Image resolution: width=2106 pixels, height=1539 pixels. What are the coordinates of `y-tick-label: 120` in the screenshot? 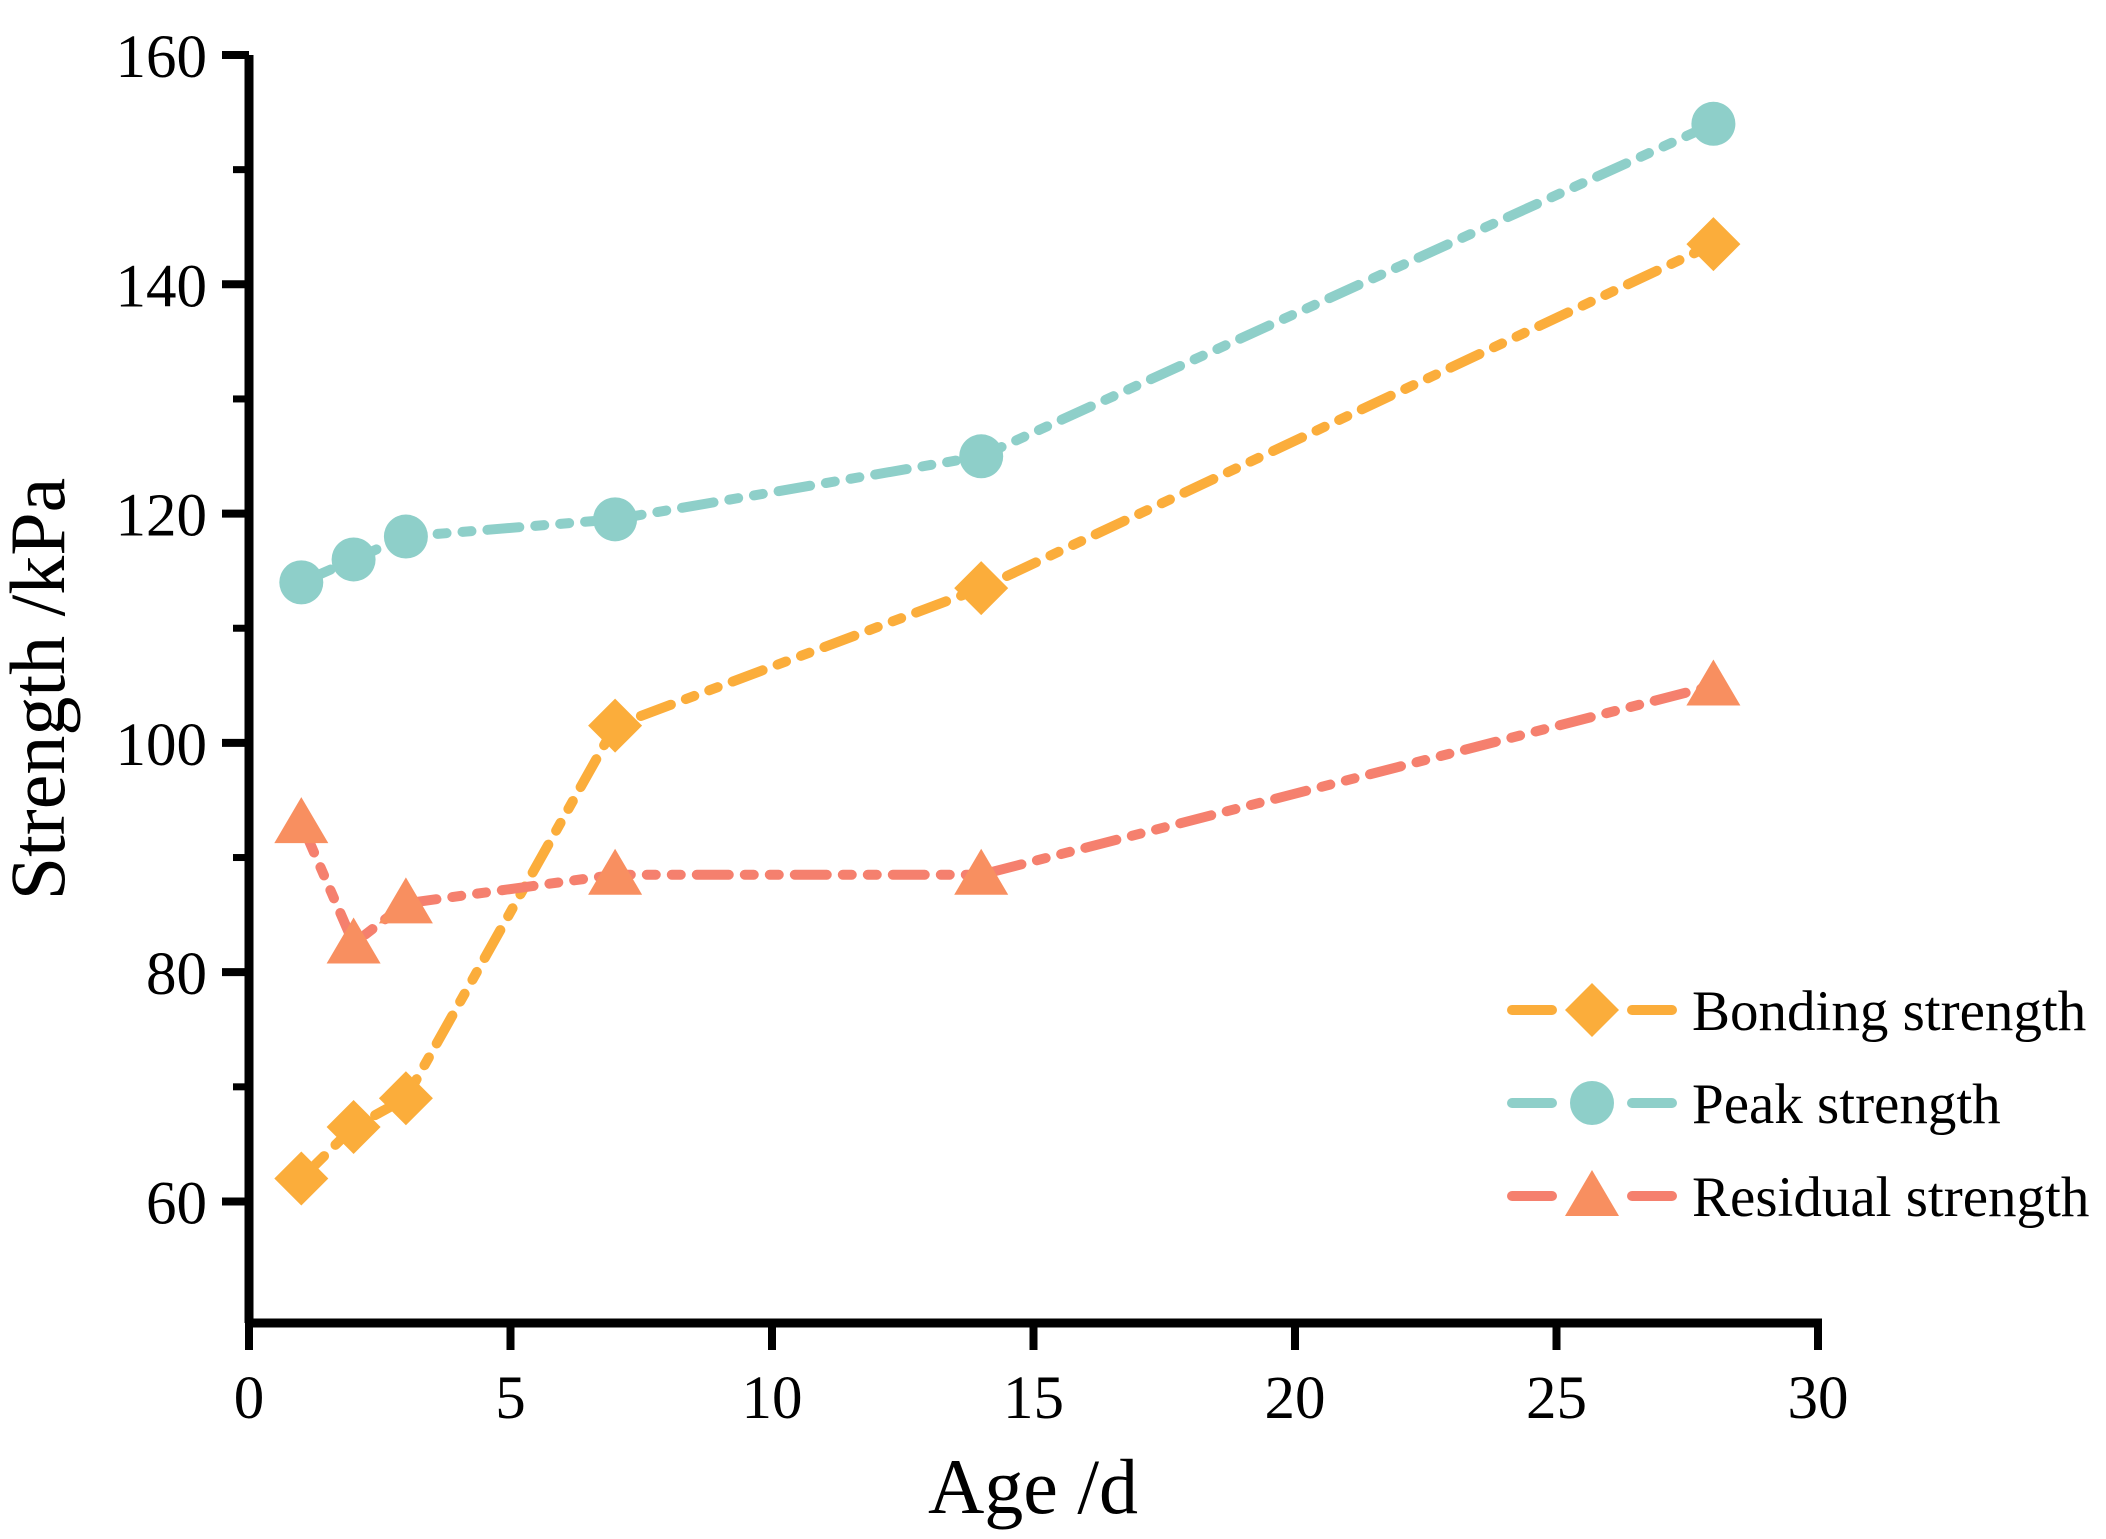 It's located at (162, 516).